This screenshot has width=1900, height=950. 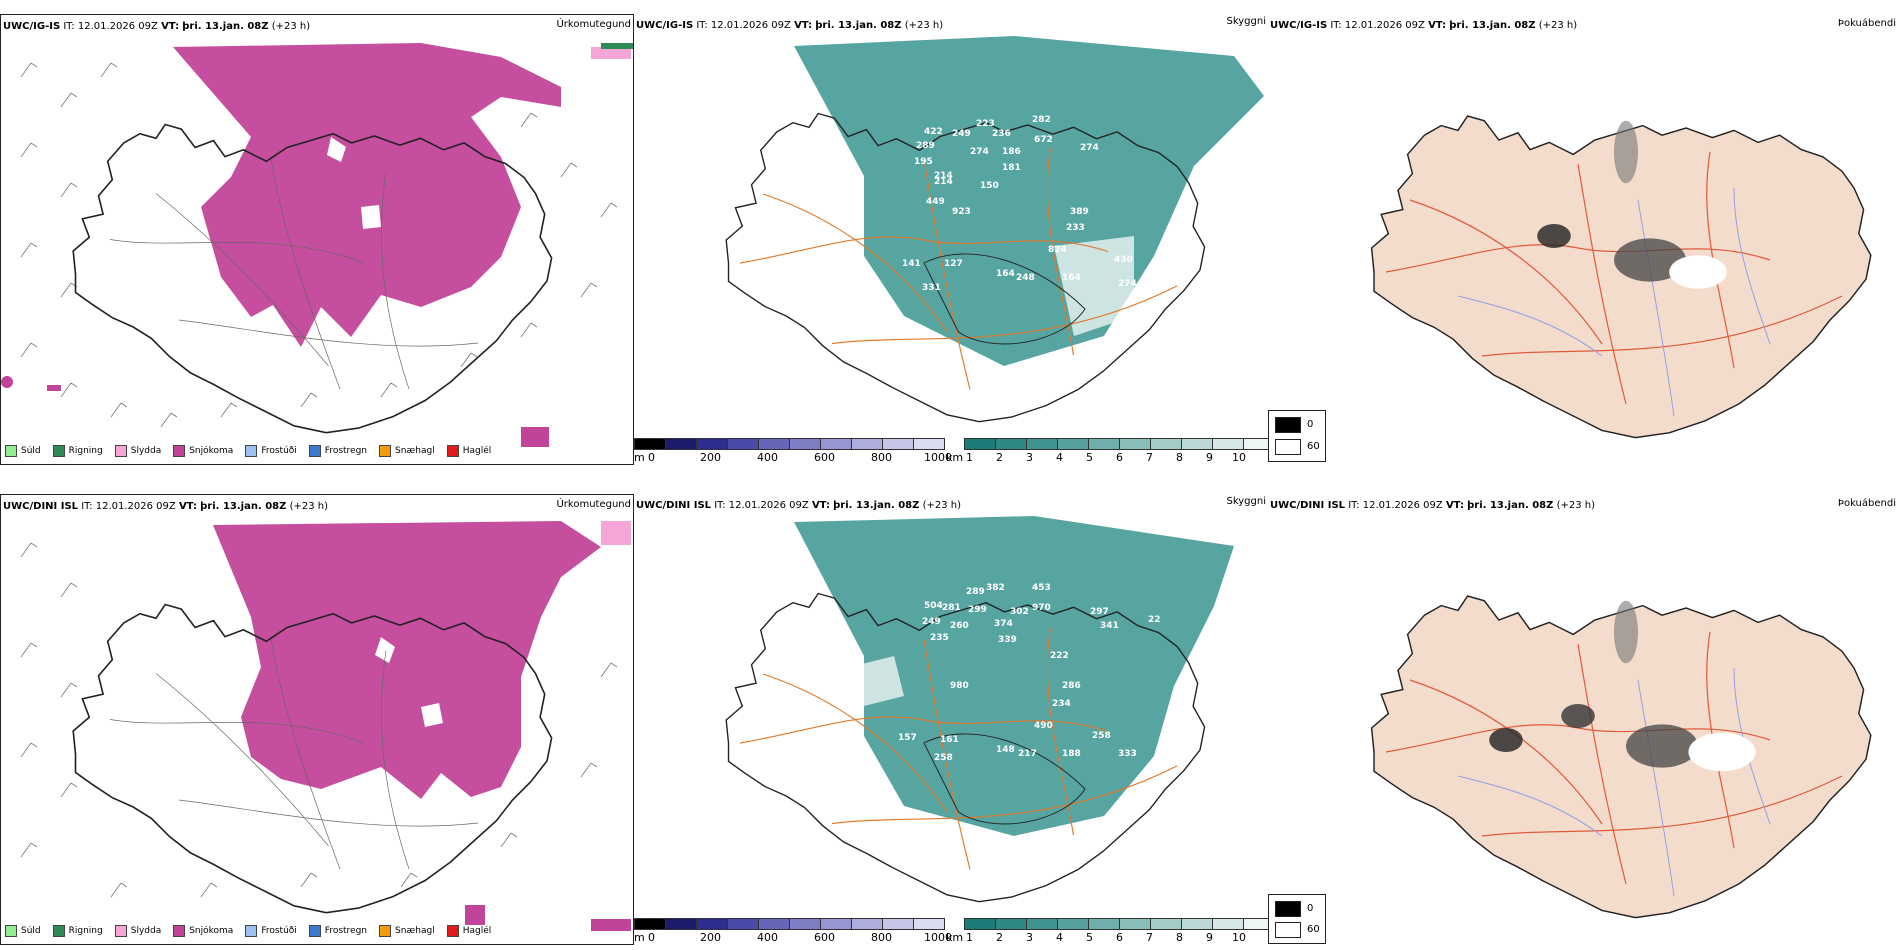 I want to click on vtick-6: 6, so click(x=1119, y=457).